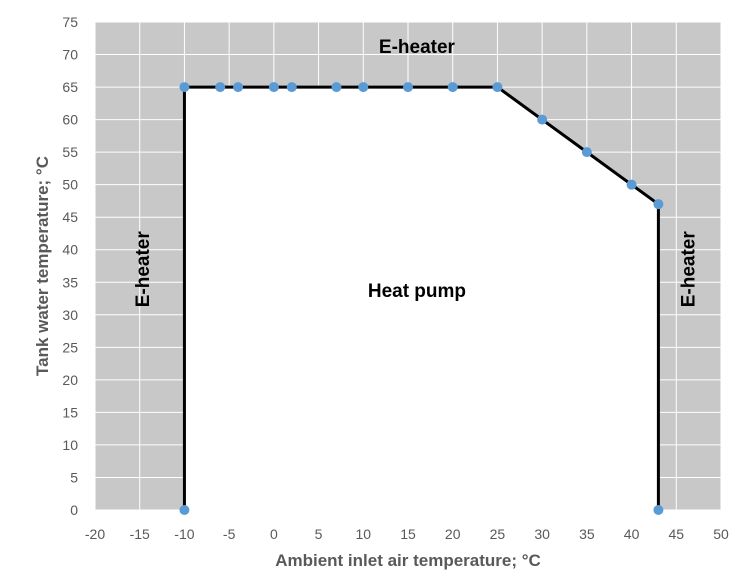  Describe the element at coordinates (408, 560) in the screenshot. I see `x-axis-title: Ambient inlet air temperature; °C` at that location.